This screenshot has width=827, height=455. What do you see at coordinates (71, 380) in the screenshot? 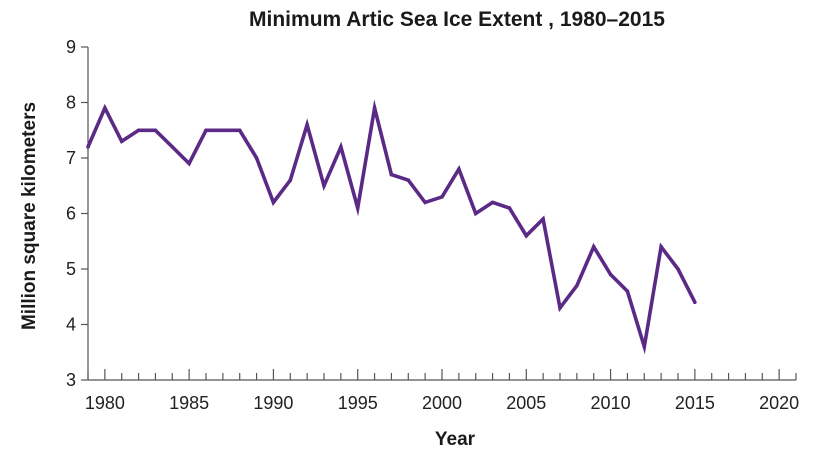
I see `y-tick-label: 3` at bounding box center [71, 380].